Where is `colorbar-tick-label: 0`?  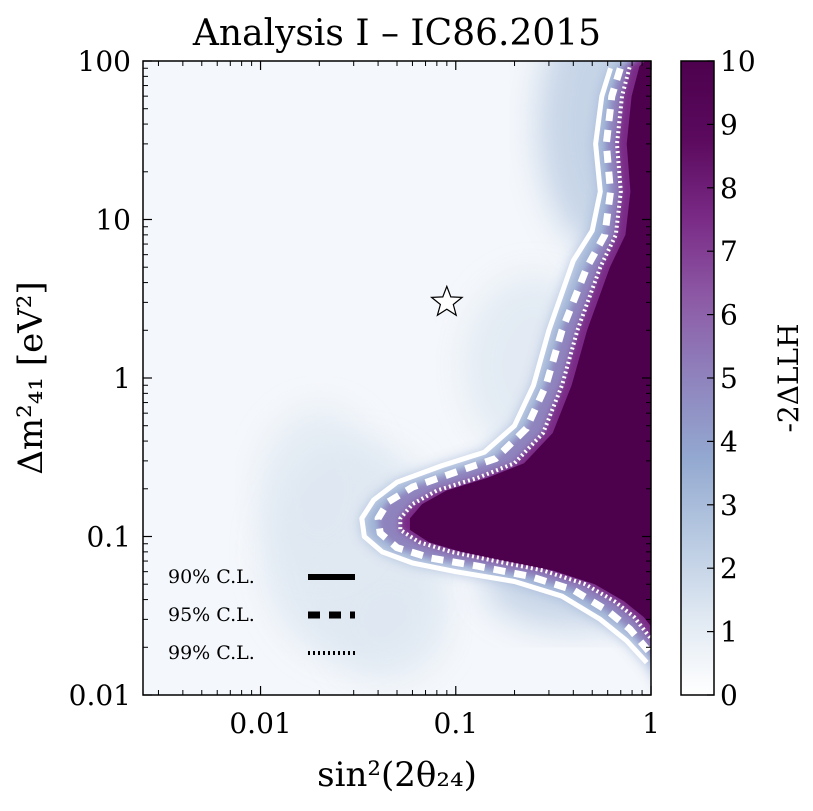 colorbar-tick-label: 0 is located at coordinates (729, 695).